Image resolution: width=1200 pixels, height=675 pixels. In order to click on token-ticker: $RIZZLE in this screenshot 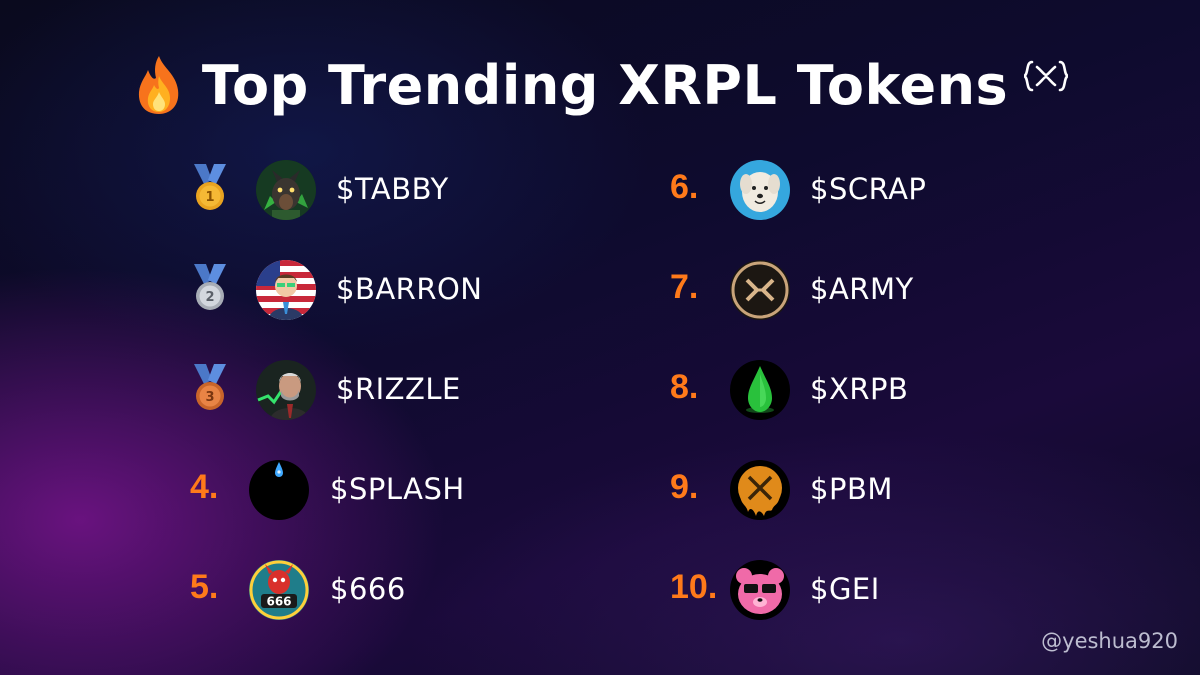, I will do `click(398, 389)`.